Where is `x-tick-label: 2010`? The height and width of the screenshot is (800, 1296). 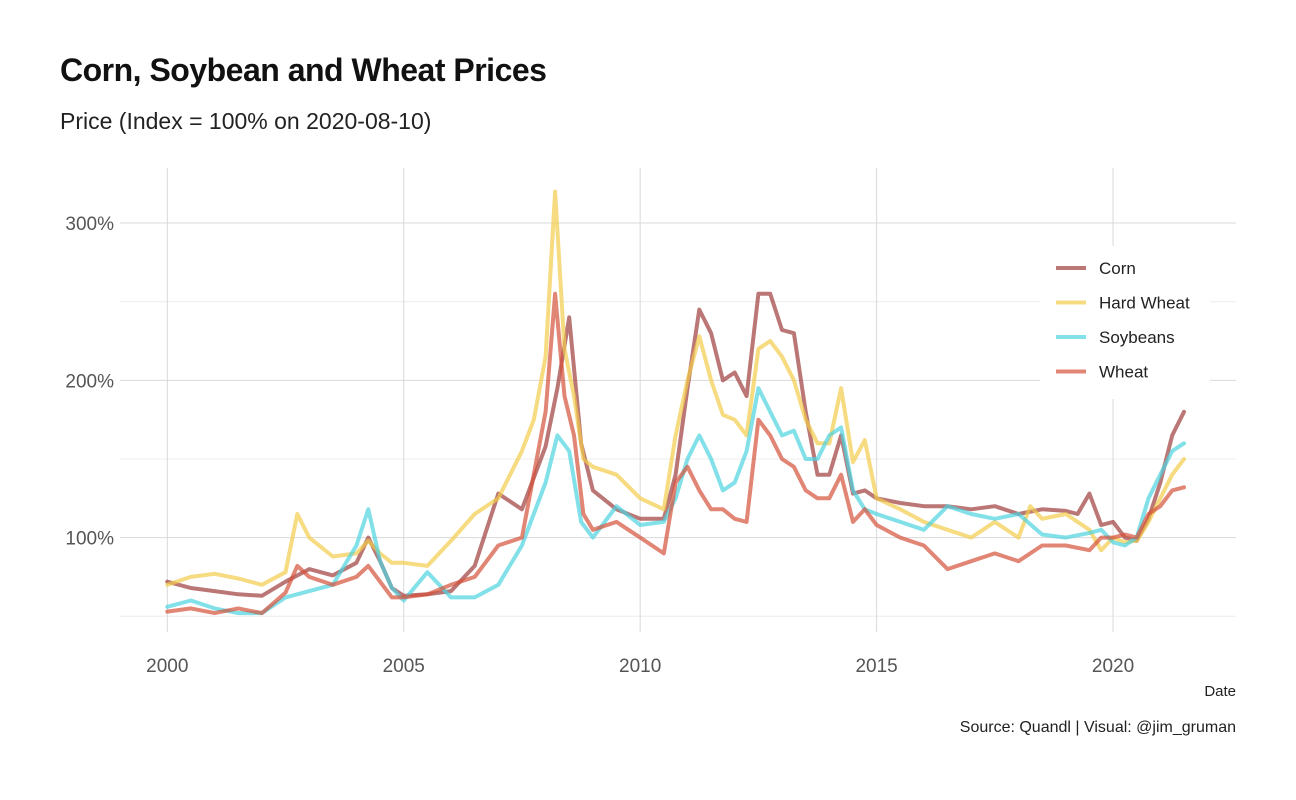
x-tick-label: 2010 is located at coordinates (640, 666).